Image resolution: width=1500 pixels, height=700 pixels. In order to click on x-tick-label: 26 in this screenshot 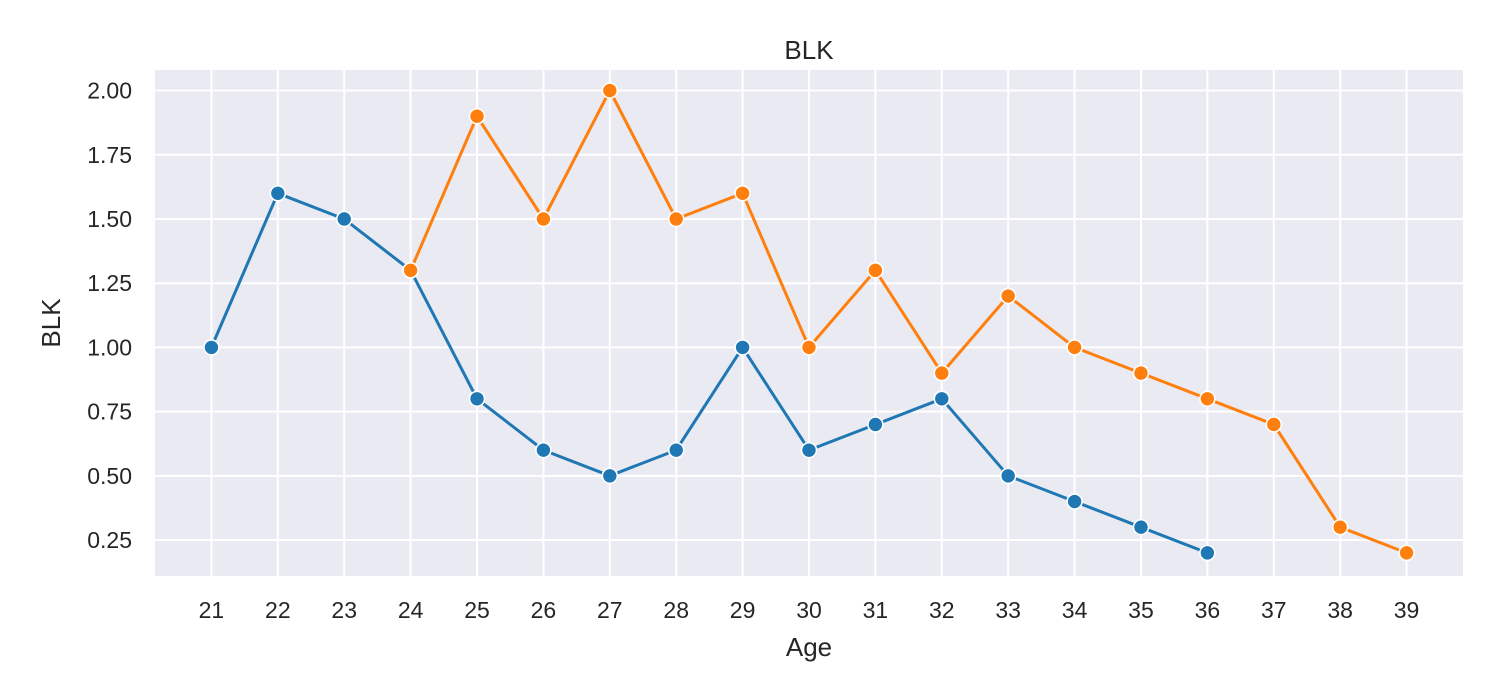, I will do `click(544, 610)`.